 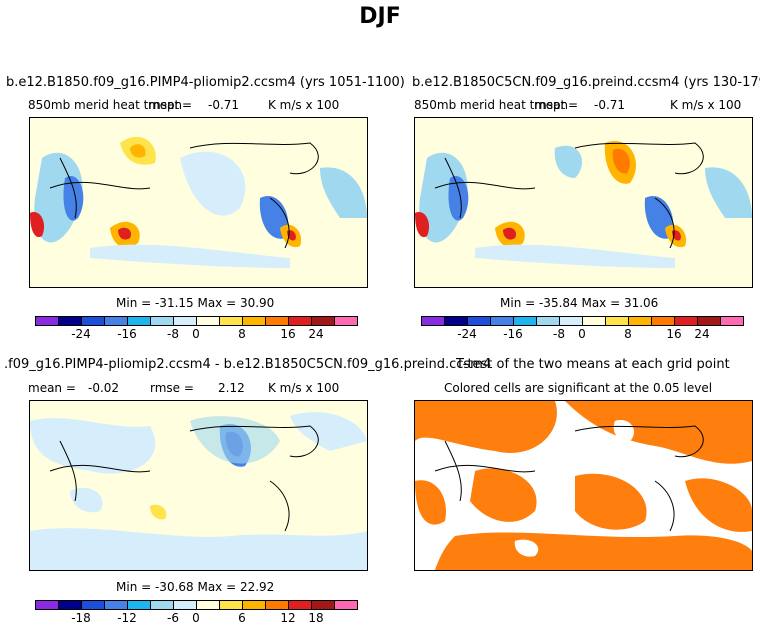 What do you see at coordinates (195, 587) in the screenshot?
I see `panel3-minmax: Min = -30.68 Max = 22.92` at bounding box center [195, 587].